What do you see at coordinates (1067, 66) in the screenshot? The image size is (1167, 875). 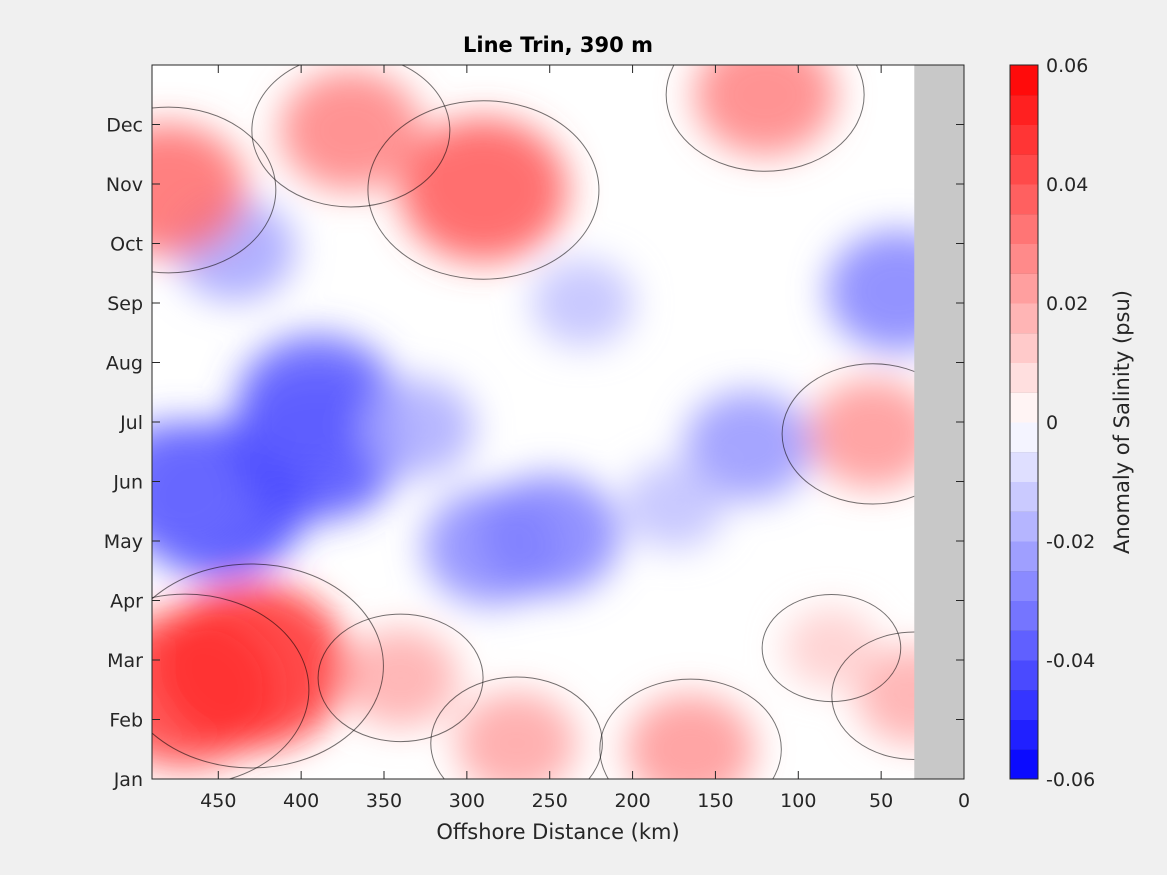 I see `colorbar-tick-label: 0.06` at bounding box center [1067, 66].